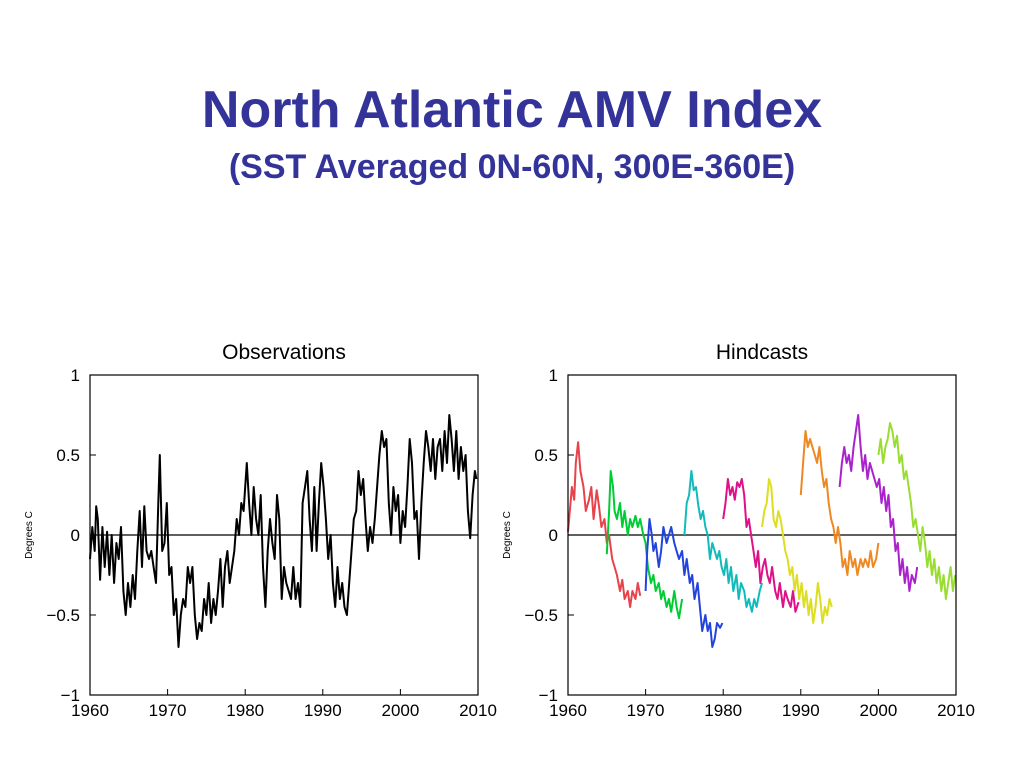 The image size is (1024, 768). Describe the element at coordinates (553, 535) in the screenshot. I see `hind-ytick-label: 0` at that location.